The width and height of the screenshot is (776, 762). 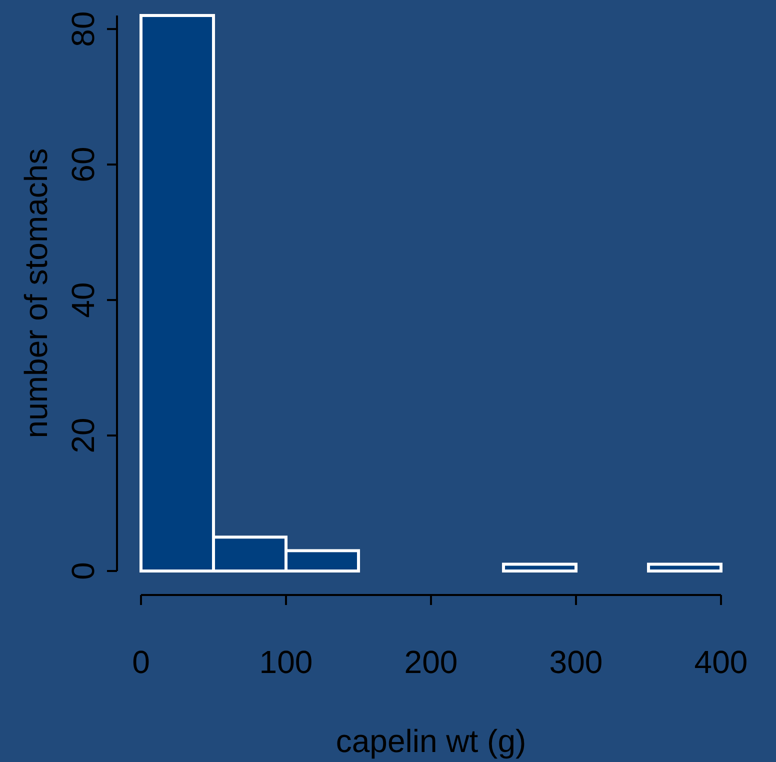 What do you see at coordinates (83, 300) in the screenshot?
I see `y-tick-label: 40` at bounding box center [83, 300].